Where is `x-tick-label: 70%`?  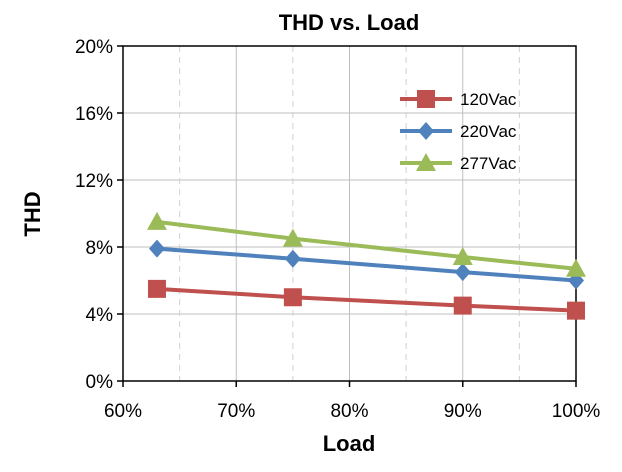
x-tick-label: 70% is located at coordinates (236, 411).